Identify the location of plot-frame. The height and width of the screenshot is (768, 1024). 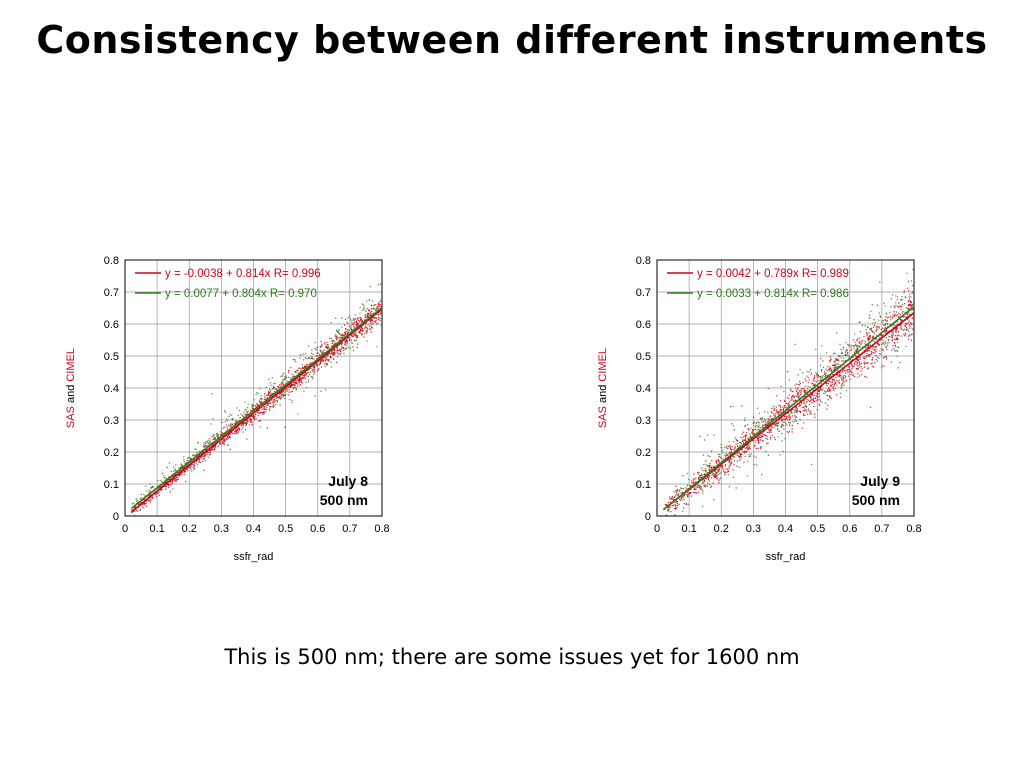
(785, 388).